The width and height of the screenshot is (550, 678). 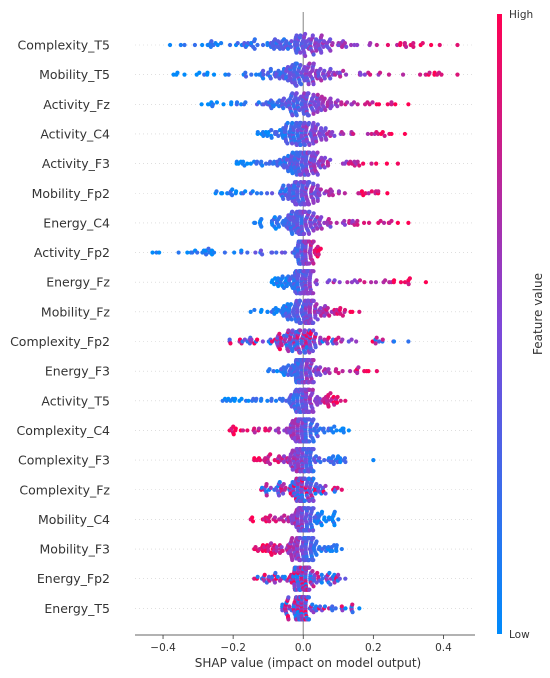 What do you see at coordinates (76, 311) in the screenshot?
I see `feature-label: Mobility_Fz` at bounding box center [76, 311].